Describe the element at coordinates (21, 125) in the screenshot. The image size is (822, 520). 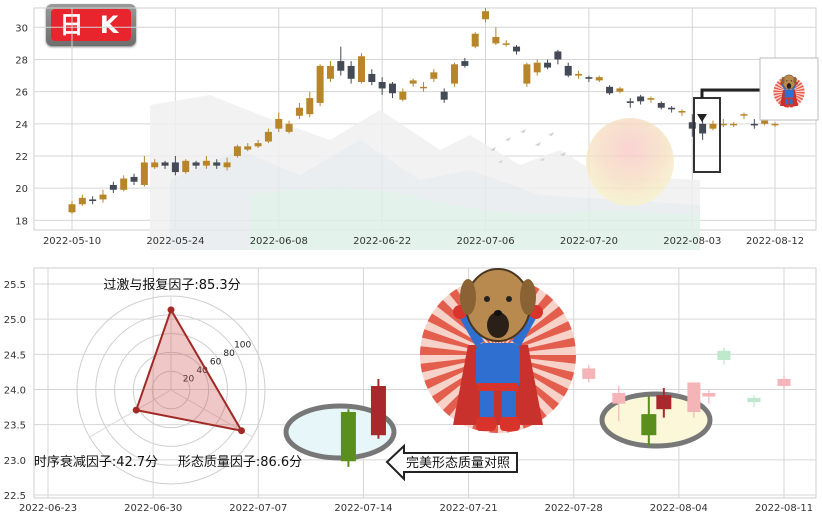
I see `top-y-tick-label: 24` at that location.